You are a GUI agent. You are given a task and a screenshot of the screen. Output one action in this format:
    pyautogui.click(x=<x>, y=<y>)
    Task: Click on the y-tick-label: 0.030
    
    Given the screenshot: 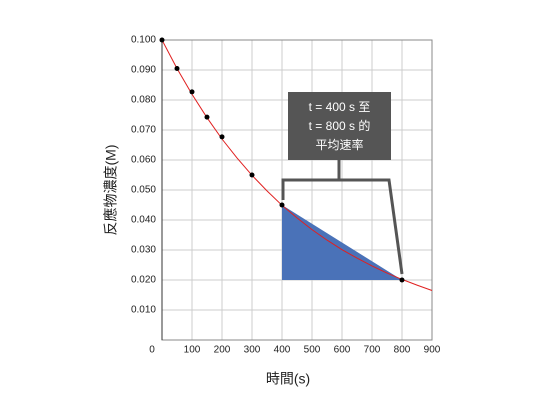 What is the action you would take?
    pyautogui.click(x=143, y=250)
    